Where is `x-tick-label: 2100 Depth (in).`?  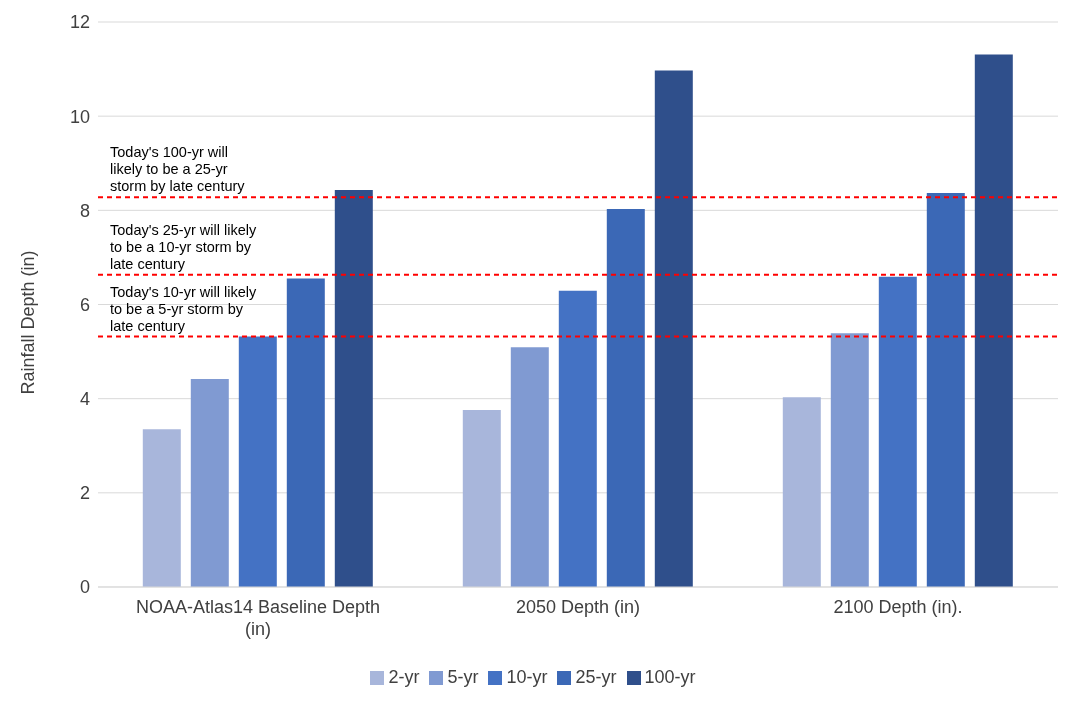 x-tick-label: 2100 Depth (in). is located at coordinates (898, 607).